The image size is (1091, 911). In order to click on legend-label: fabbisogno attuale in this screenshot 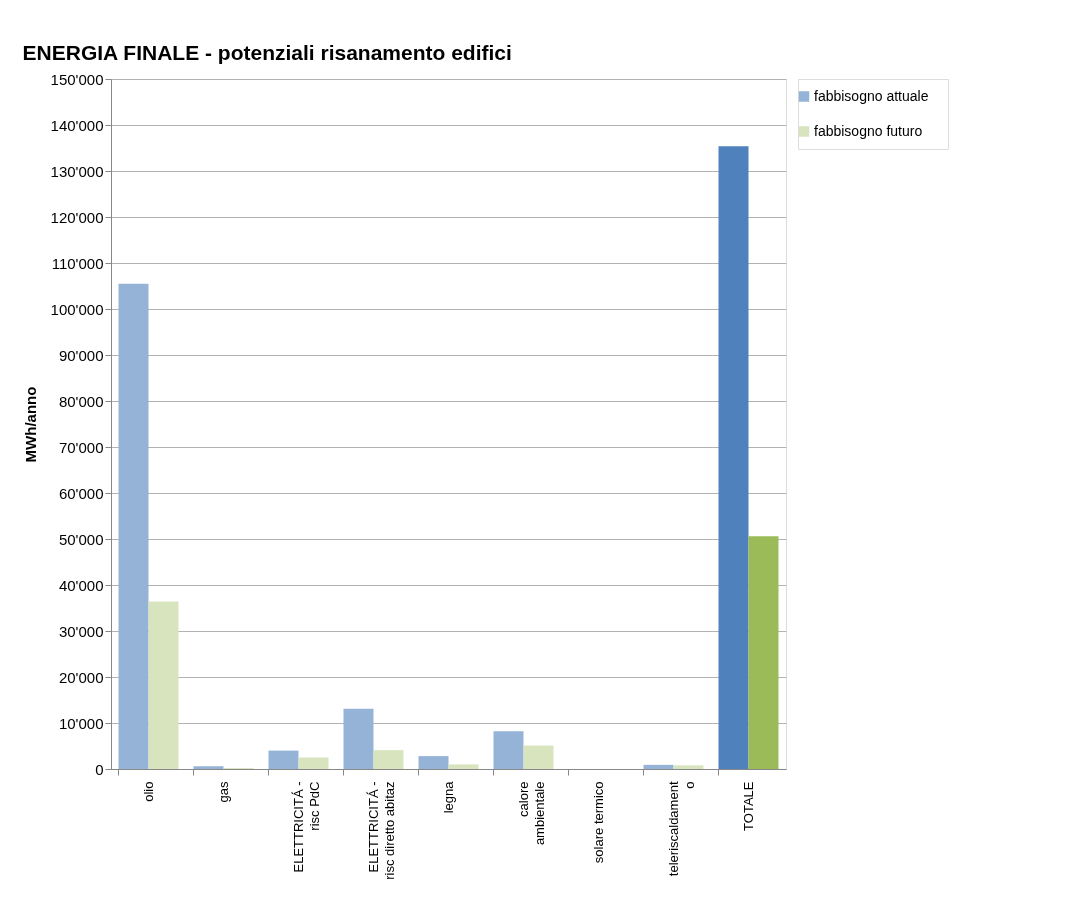, I will do `click(871, 95)`.